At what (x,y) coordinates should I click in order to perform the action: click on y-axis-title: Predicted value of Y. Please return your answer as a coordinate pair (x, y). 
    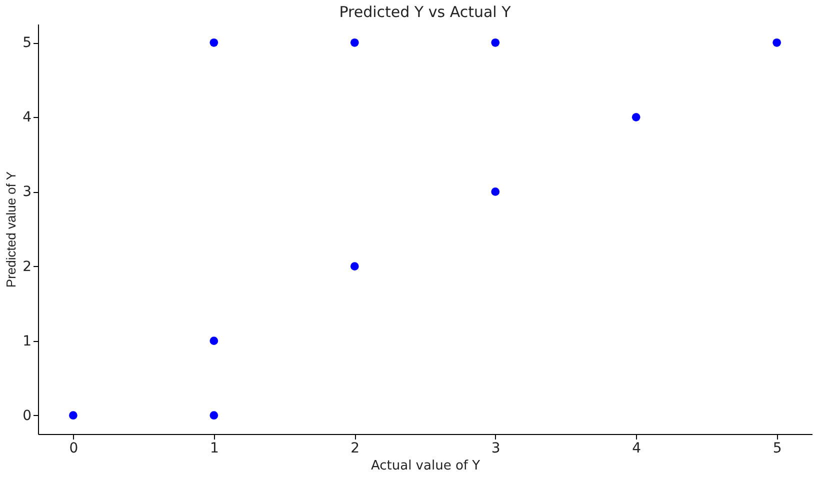
    Looking at the image, I should click on (11, 229).